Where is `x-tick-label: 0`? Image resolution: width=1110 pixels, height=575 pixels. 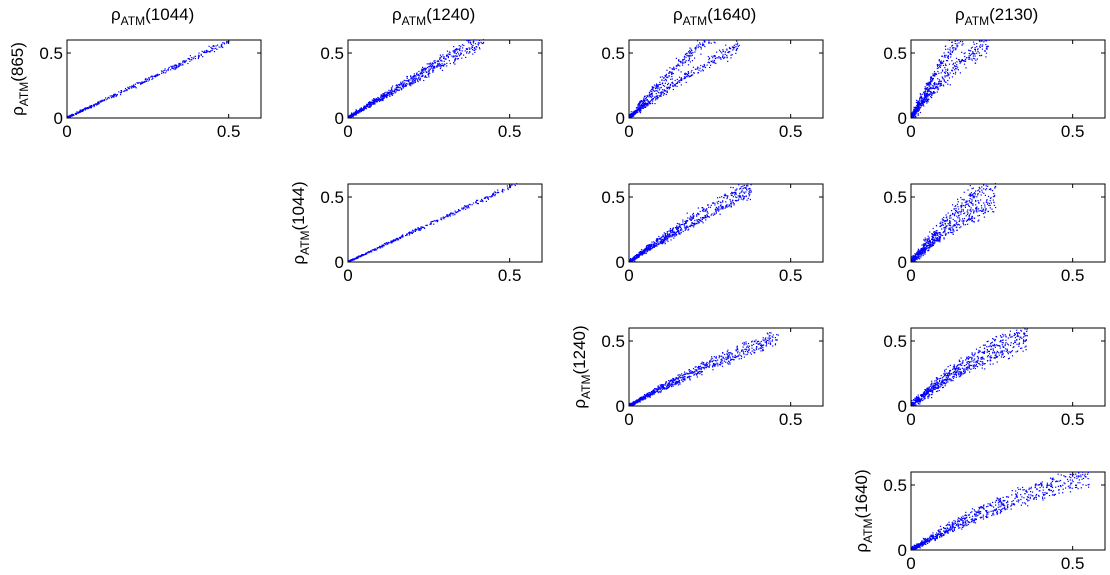 x-tick-label: 0 is located at coordinates (628, 131).